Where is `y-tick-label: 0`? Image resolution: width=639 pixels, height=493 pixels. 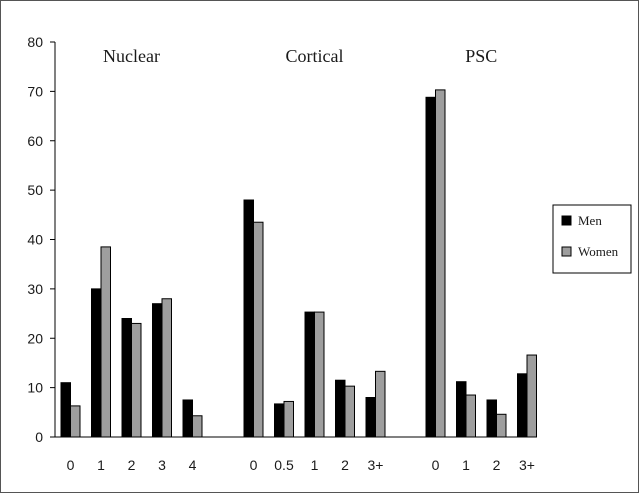
y-tick-label: 0 is located at coordinates (39, 437).